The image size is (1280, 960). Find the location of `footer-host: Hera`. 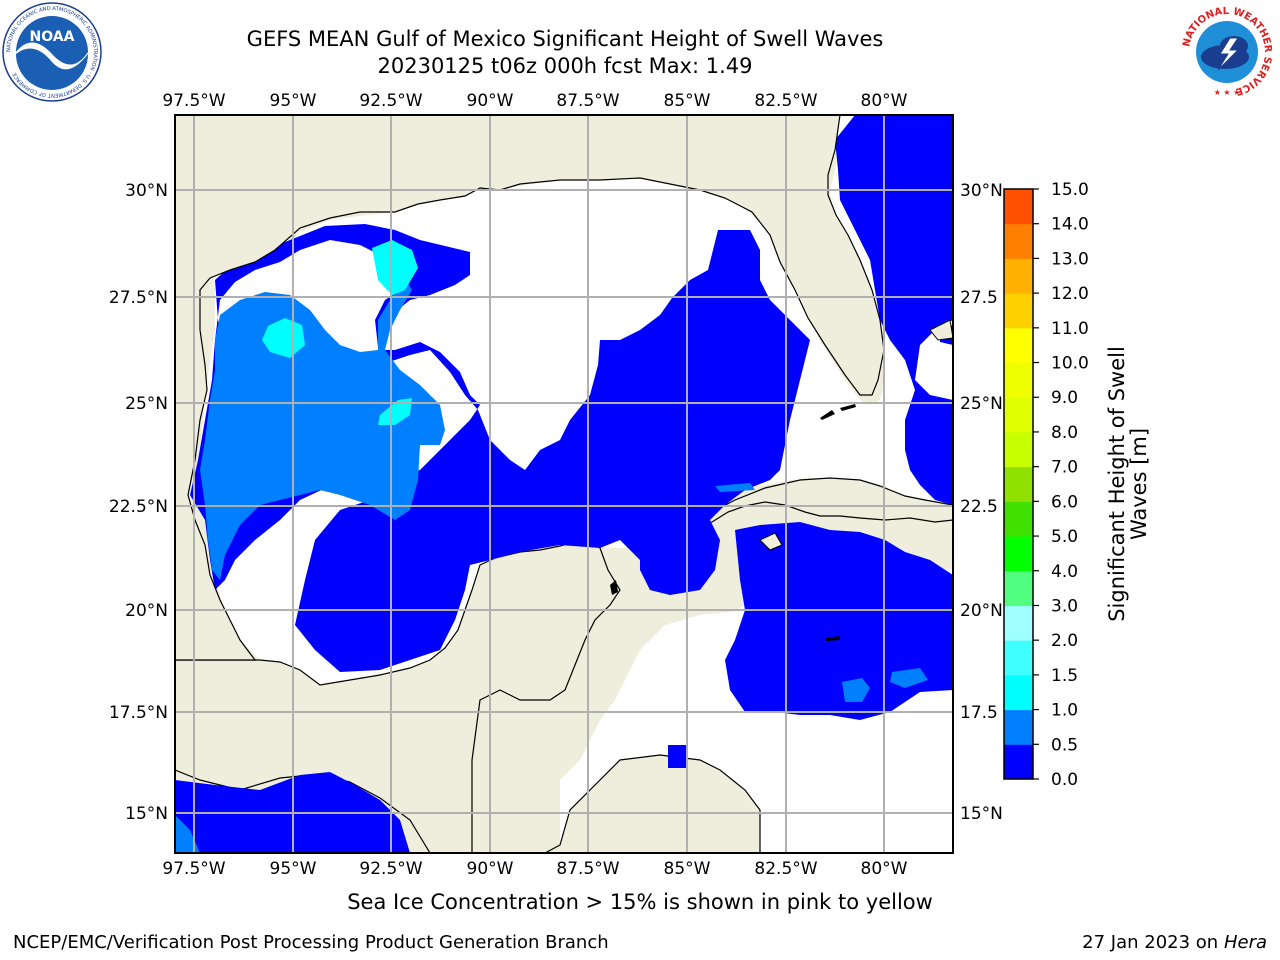

footer-host: Hera is located at coordinates (1245, 942).